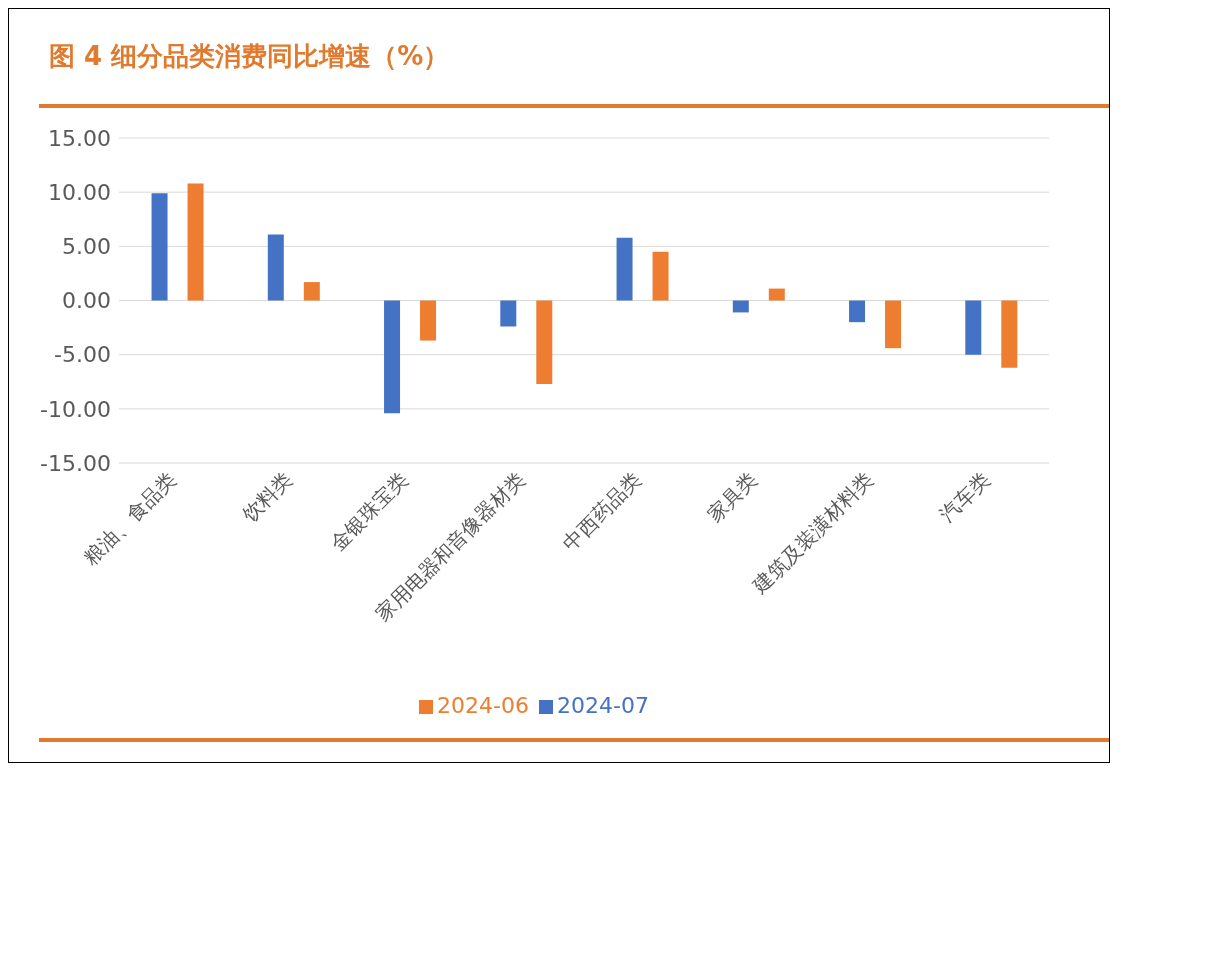 This screenshot has width=1208, height=980. I want to click on x-tick-label: 饮料类, so click(266, 497).